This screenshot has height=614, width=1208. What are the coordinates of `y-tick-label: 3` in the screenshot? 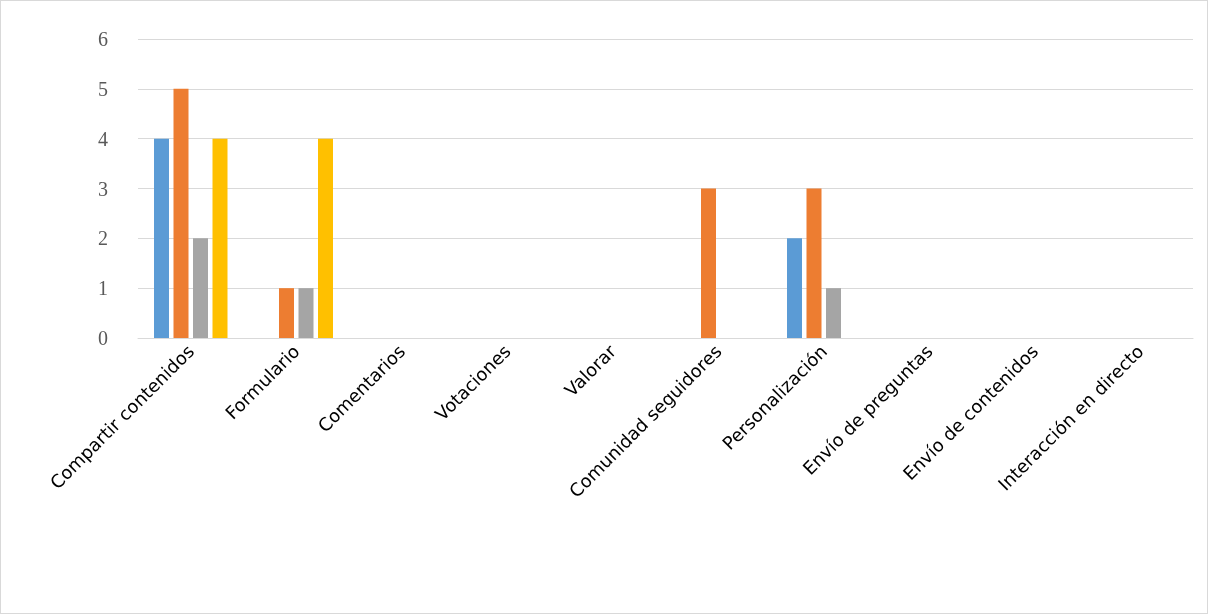 It's located at (103, 188).